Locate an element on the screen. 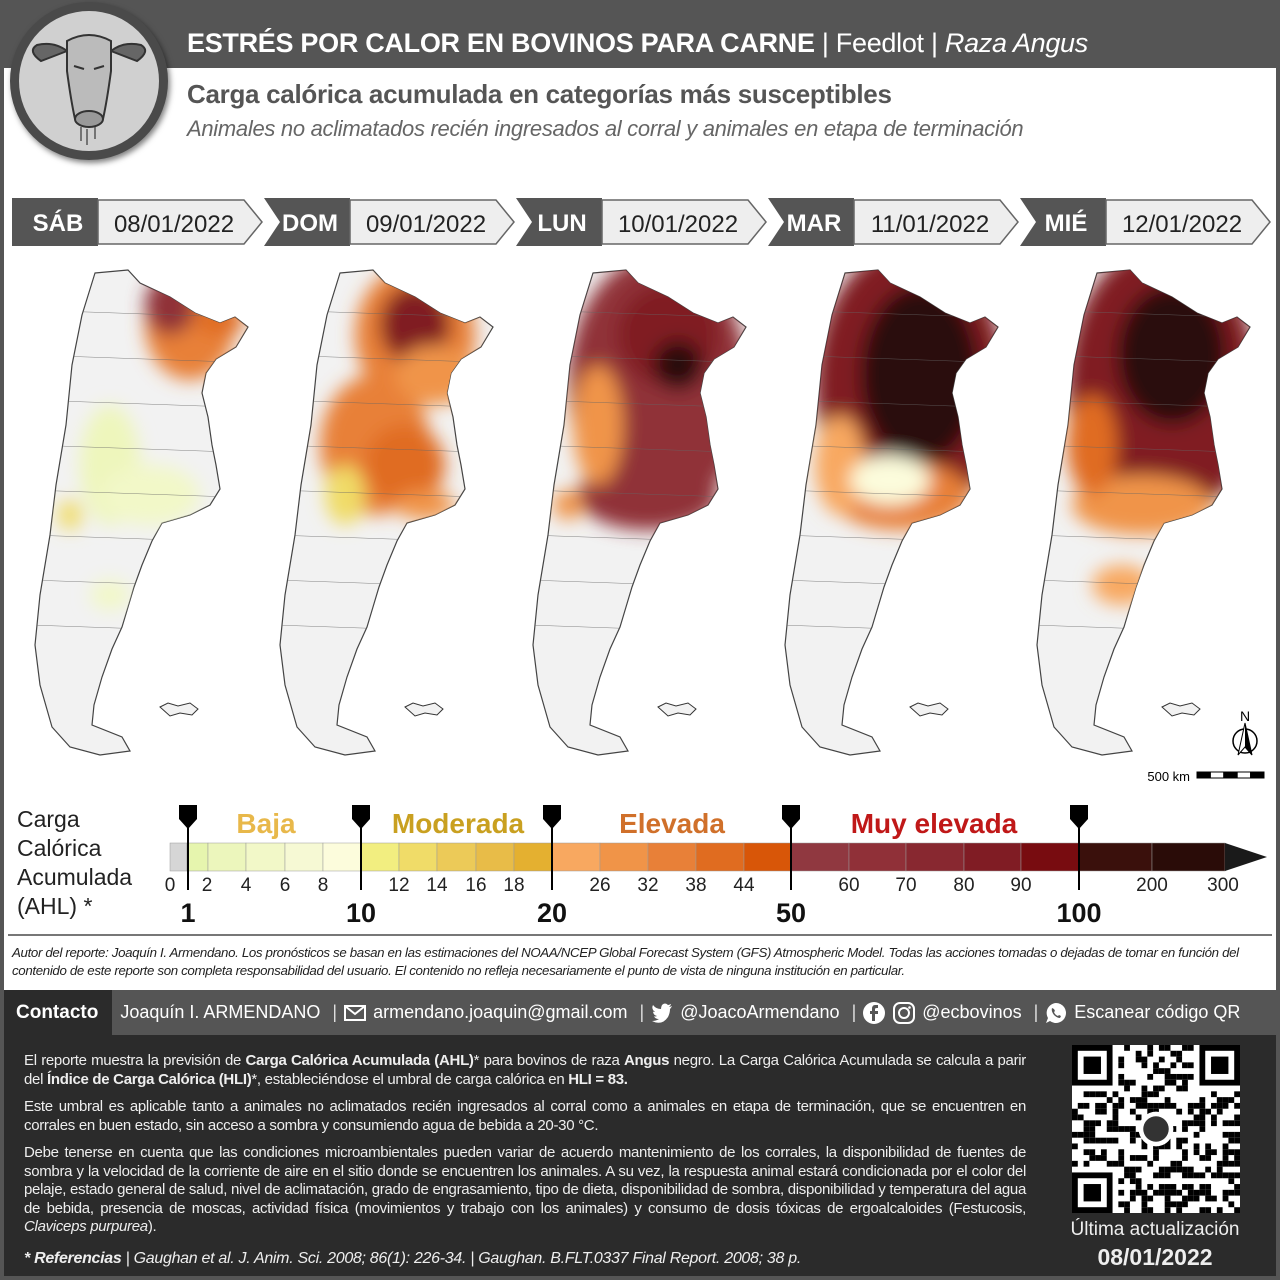  legend-tick: 44 is located at coordinates (744, 885).